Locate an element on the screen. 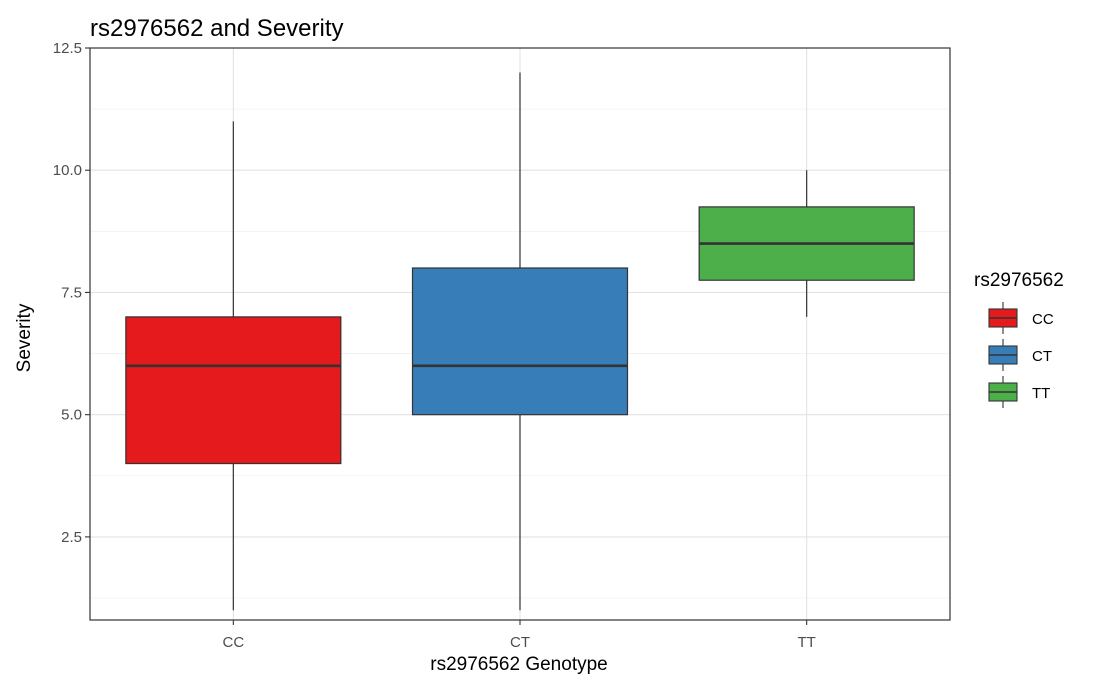 Image resolution: width=1096 pixels, height=679 pixels. x-tick-label: CT is located at coordinates (520, 642).